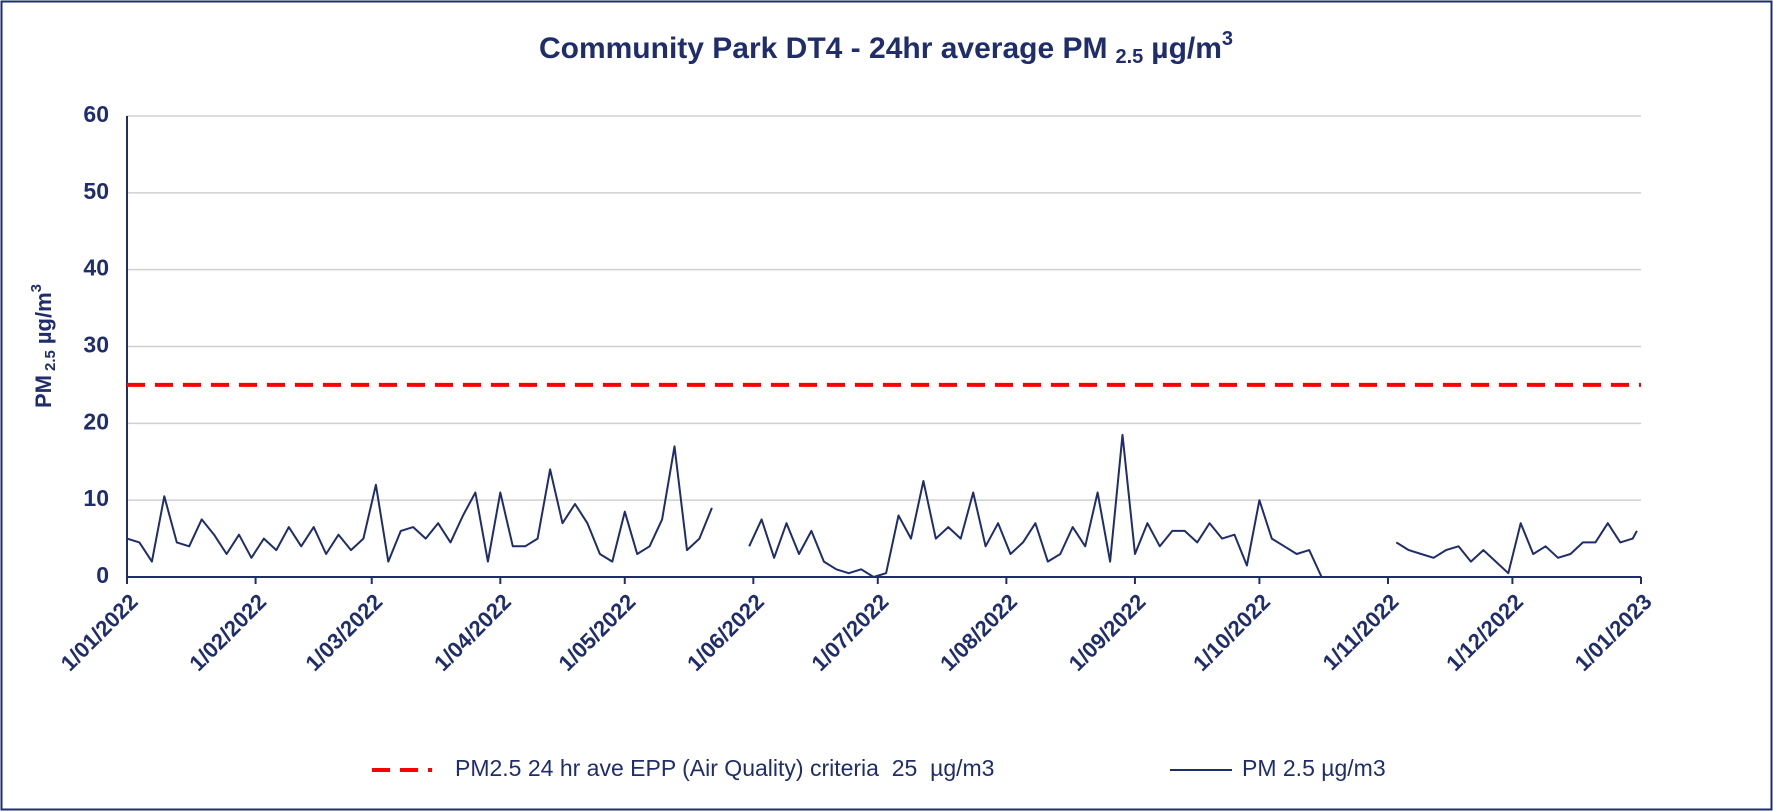 This screenshot has width=1773, height=811. What do you see at coordinates (96, 114) in the screenshot?
I see `y-tick-label: 60` at bounding box center [96, 114].